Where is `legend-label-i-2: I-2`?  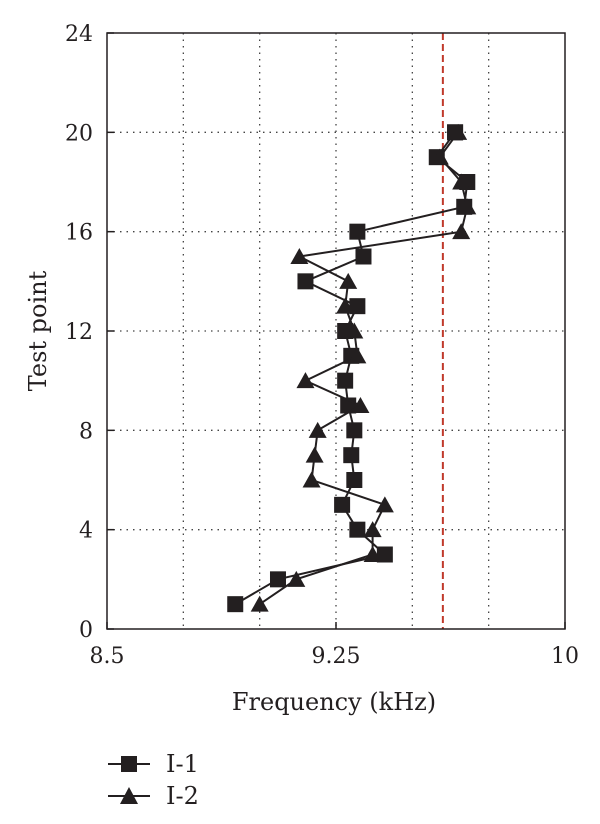
legend-label-i-2: I-2 is located at coordinates (182, 796).